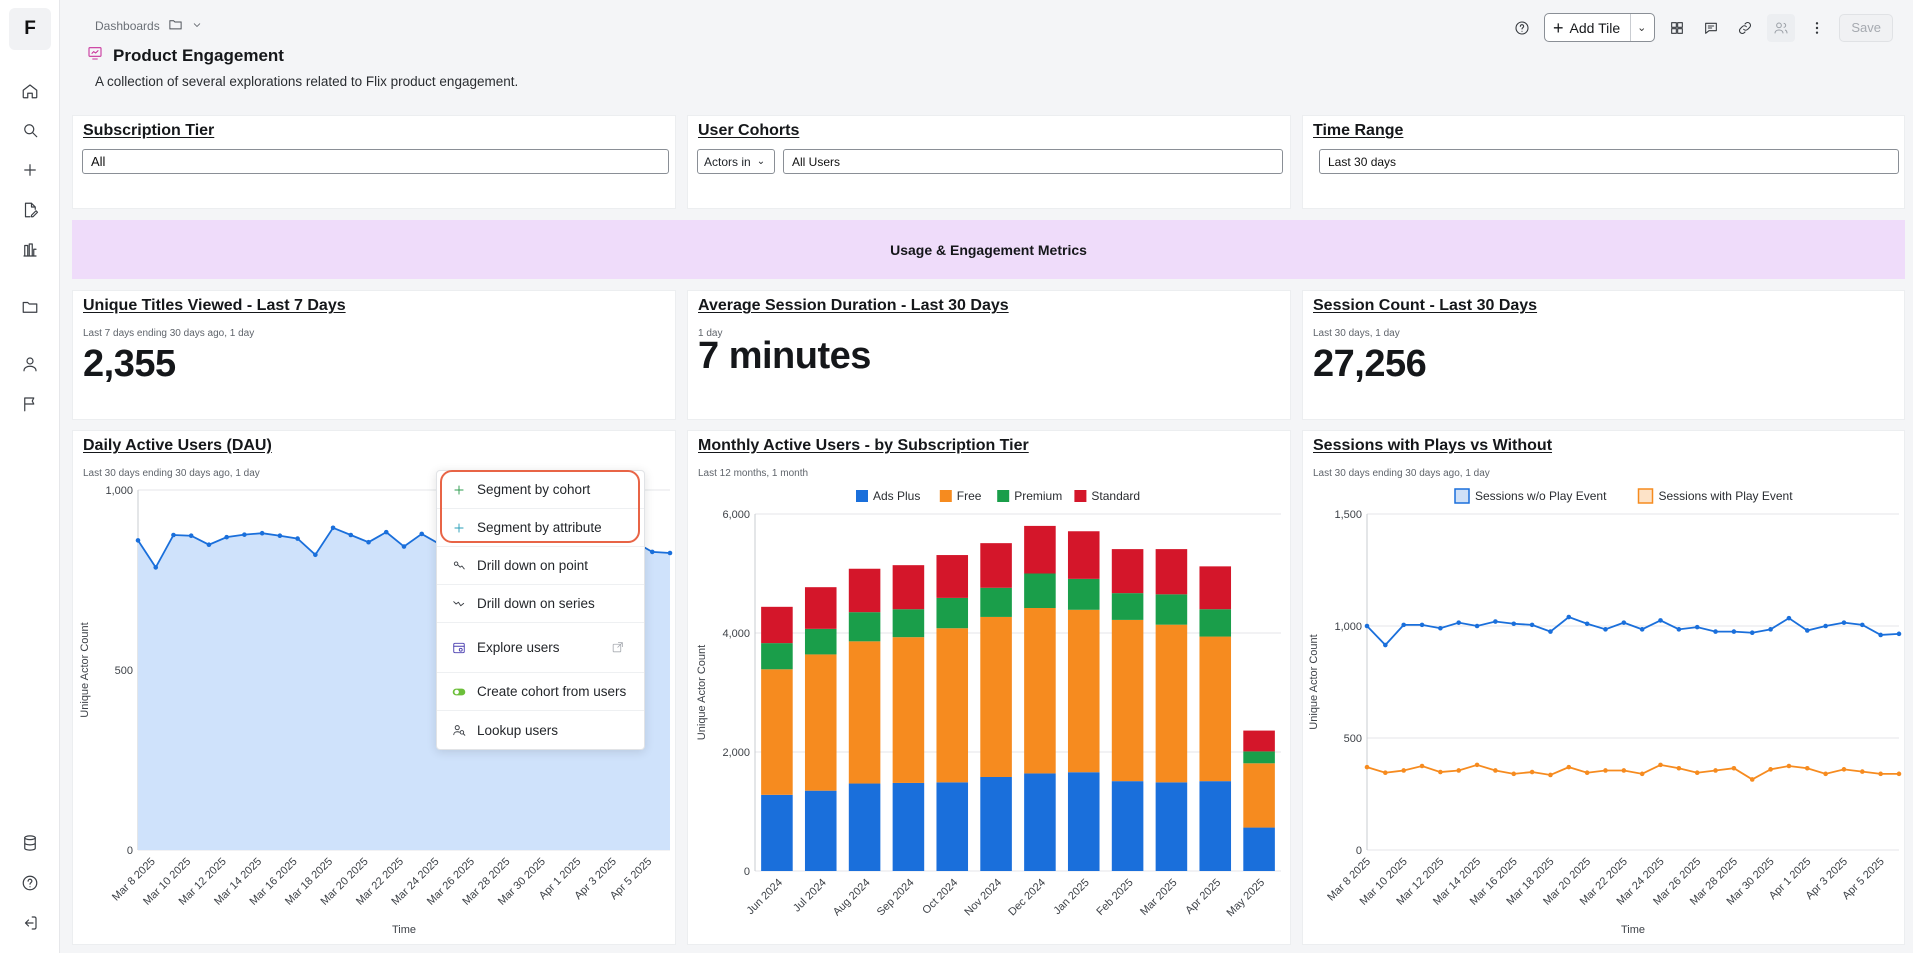  What do you see at coordinates (375, 161) in the screenshot?
I see `subscription-tier-input: All` at bounding box center [375, 161].